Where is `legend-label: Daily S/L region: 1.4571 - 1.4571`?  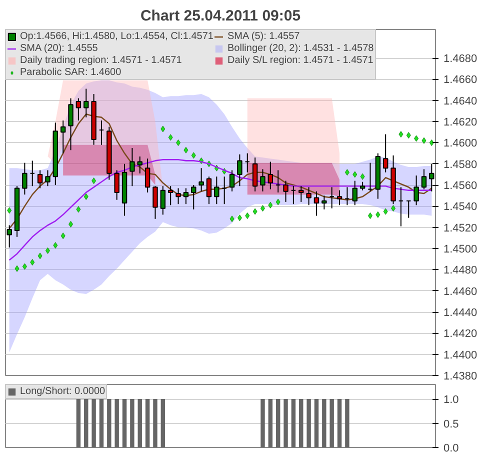 legend-label: Daily S/L region: 1.4571 - 1.4571 is located at coordinates (300, 60).